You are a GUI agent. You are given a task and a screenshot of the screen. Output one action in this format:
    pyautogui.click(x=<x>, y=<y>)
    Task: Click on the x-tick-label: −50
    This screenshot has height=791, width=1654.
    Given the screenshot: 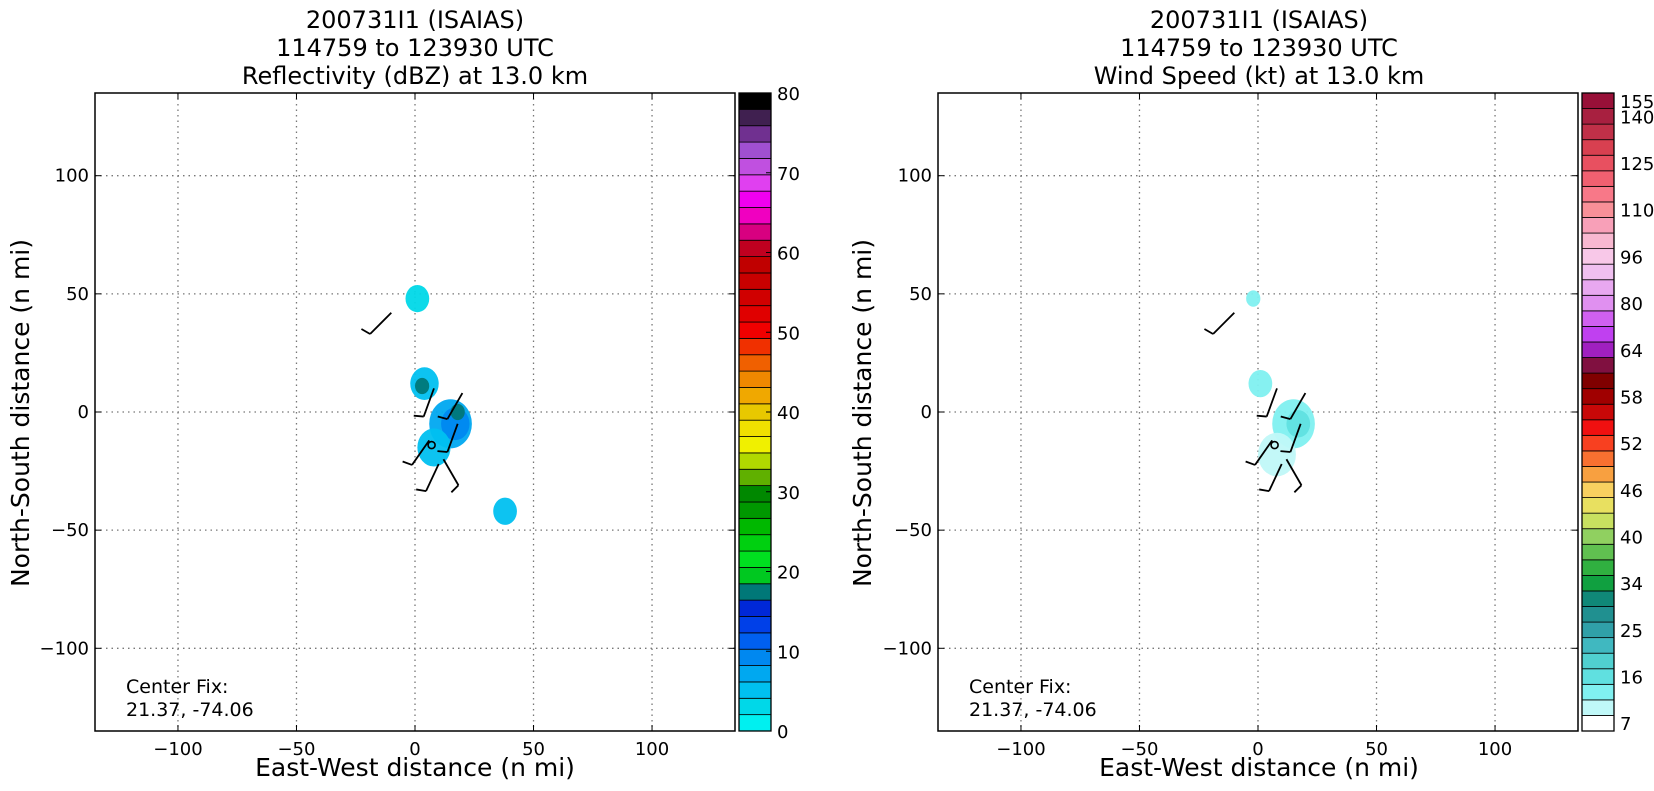 What is the action you would take?
    pyautogui.click(x=1139, y=749)
    